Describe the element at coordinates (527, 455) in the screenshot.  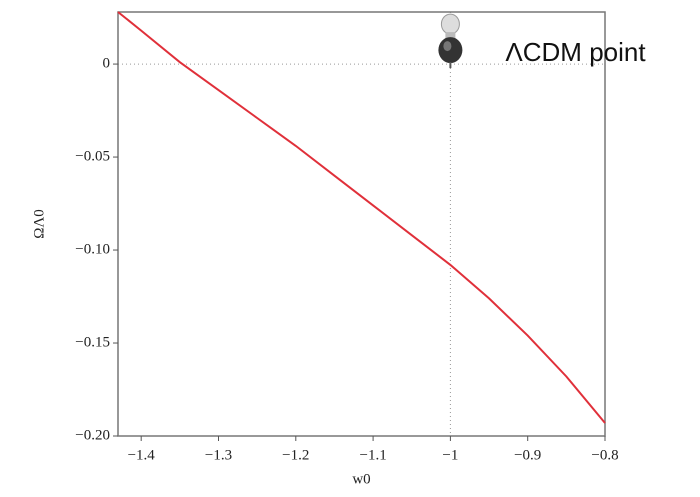
I see `x-tick-label: −0.9` at that location.